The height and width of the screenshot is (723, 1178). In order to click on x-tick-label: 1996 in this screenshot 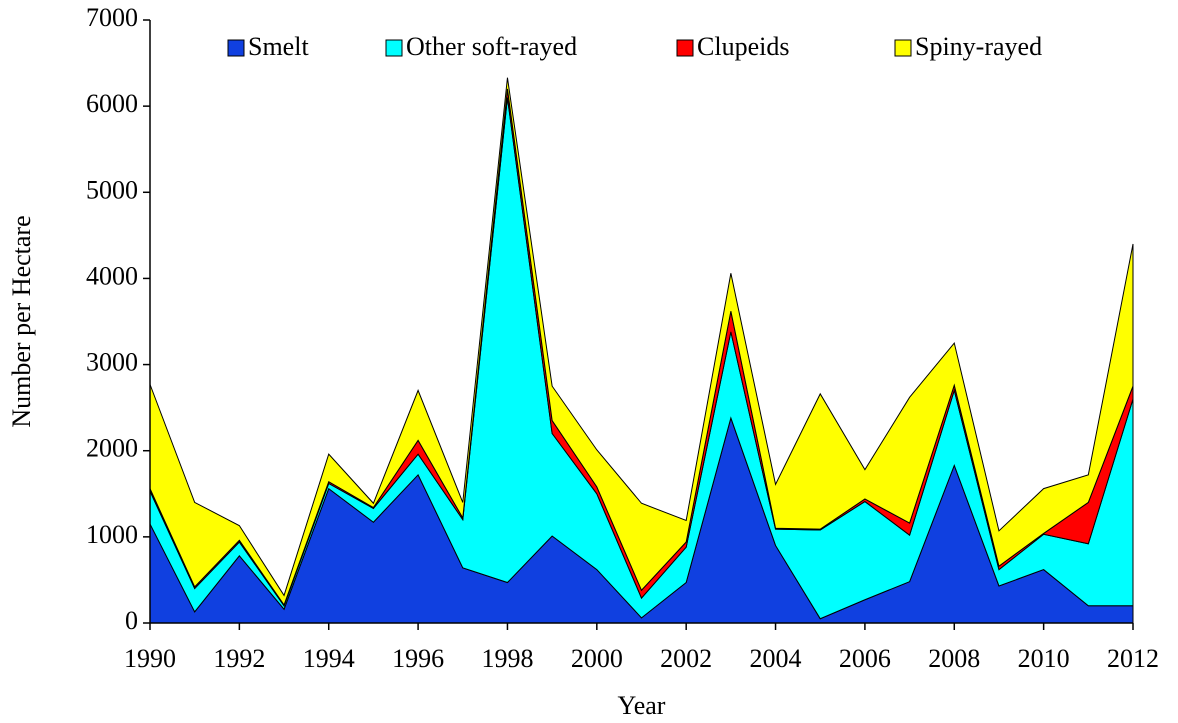, I will do `click(418, 658)`.